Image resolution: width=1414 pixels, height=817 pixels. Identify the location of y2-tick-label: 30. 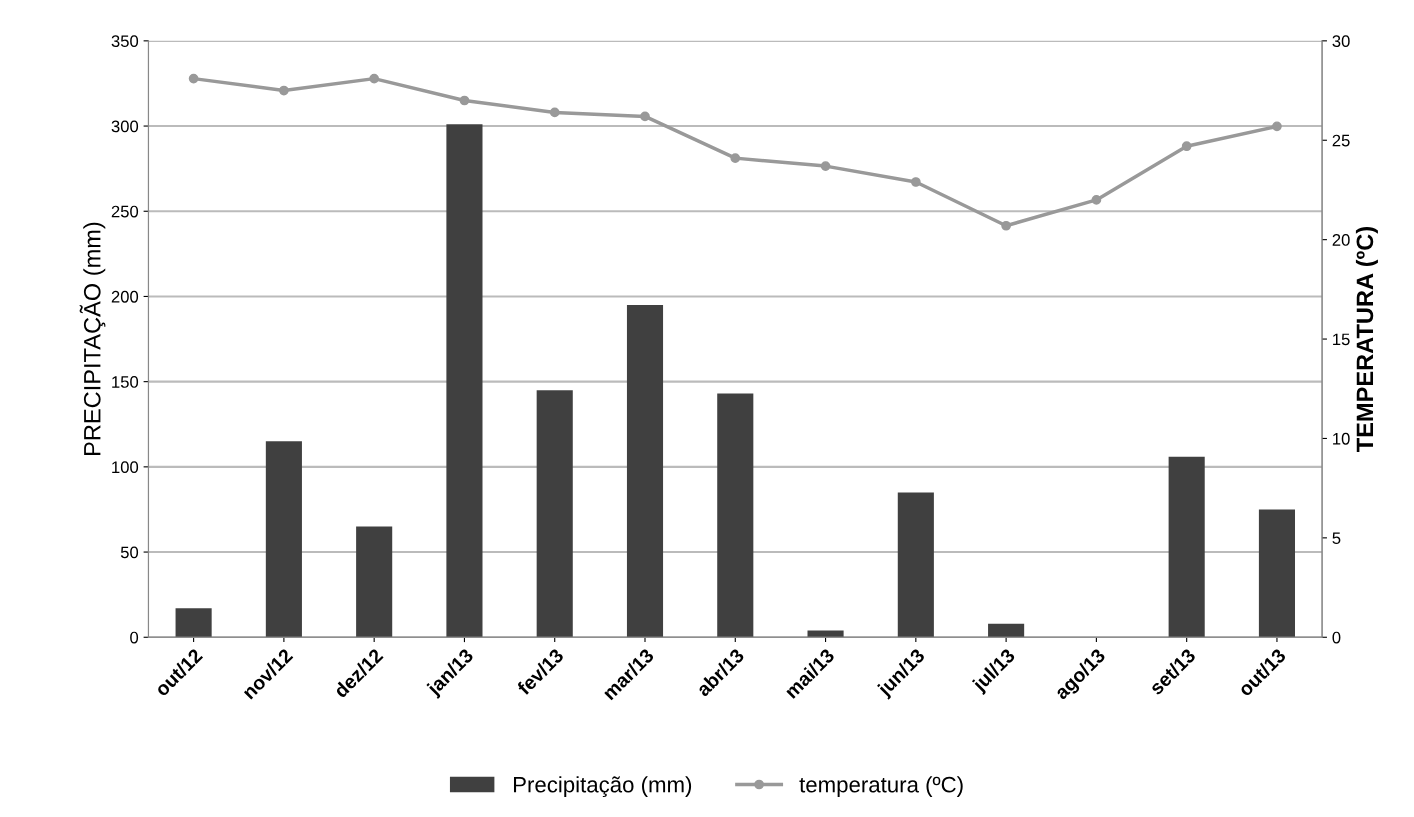
(1341, 41).